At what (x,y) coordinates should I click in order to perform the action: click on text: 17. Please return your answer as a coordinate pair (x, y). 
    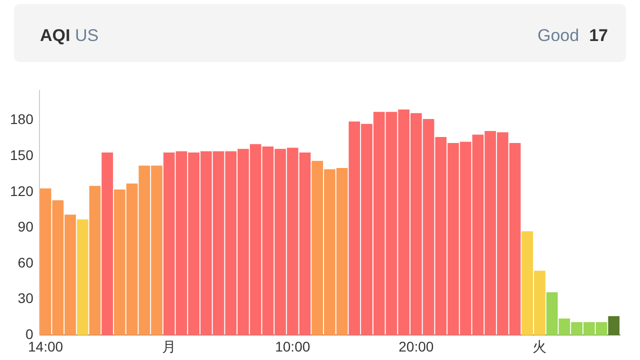
    Looking at the image, I should click on (598, 35).